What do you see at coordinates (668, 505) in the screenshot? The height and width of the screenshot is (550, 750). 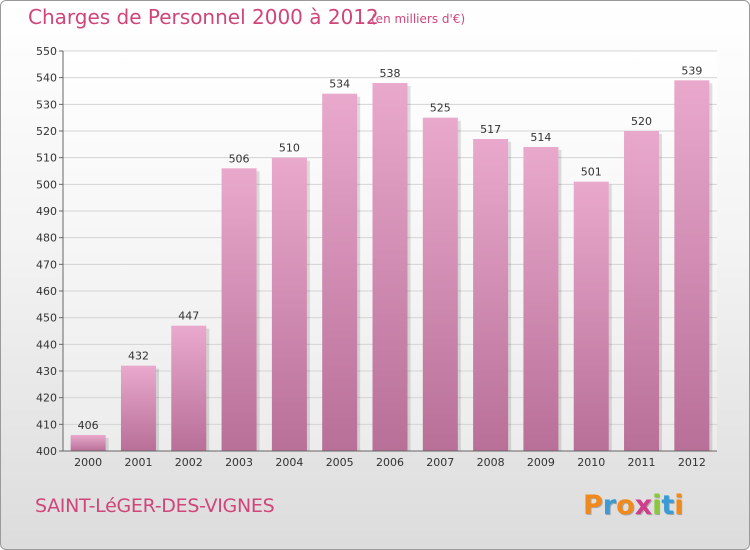 I see `logo-letter: t` at bounding box center [668, 505].